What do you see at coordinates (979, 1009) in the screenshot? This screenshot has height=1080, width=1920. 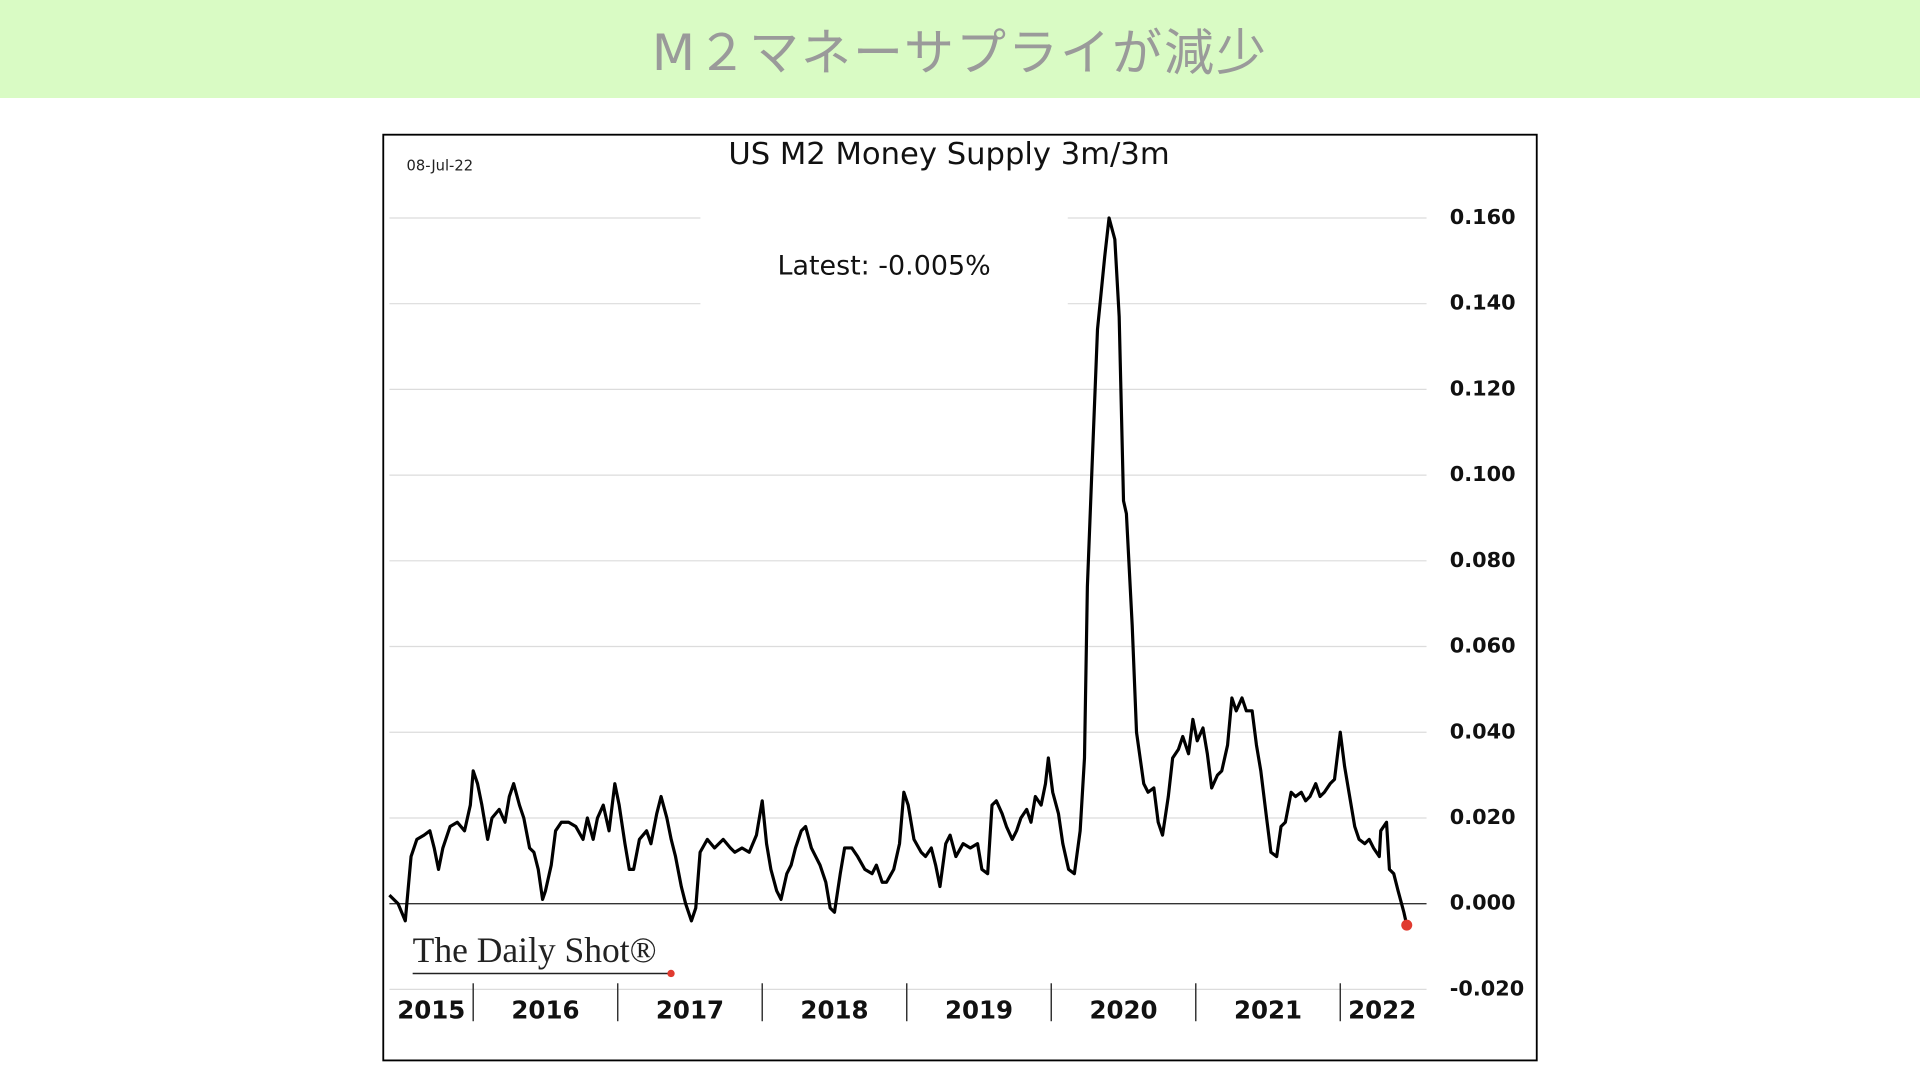 I see `x-tick-label: 2019` at bounding box center [979, 1009].